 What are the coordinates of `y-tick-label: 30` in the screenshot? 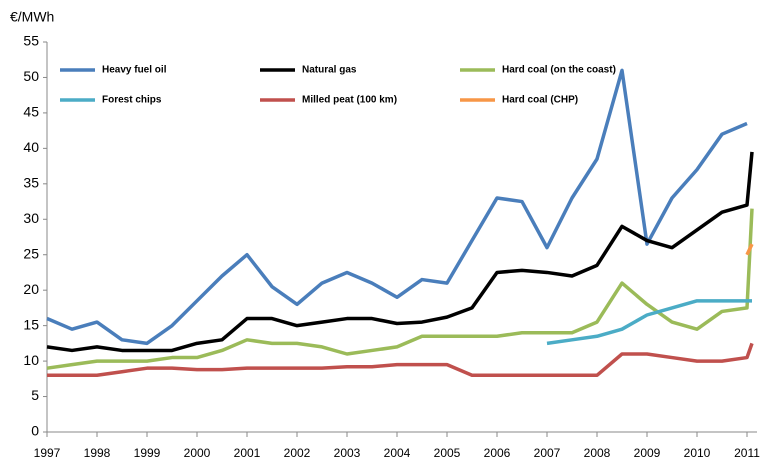 It's located at (31, 218).